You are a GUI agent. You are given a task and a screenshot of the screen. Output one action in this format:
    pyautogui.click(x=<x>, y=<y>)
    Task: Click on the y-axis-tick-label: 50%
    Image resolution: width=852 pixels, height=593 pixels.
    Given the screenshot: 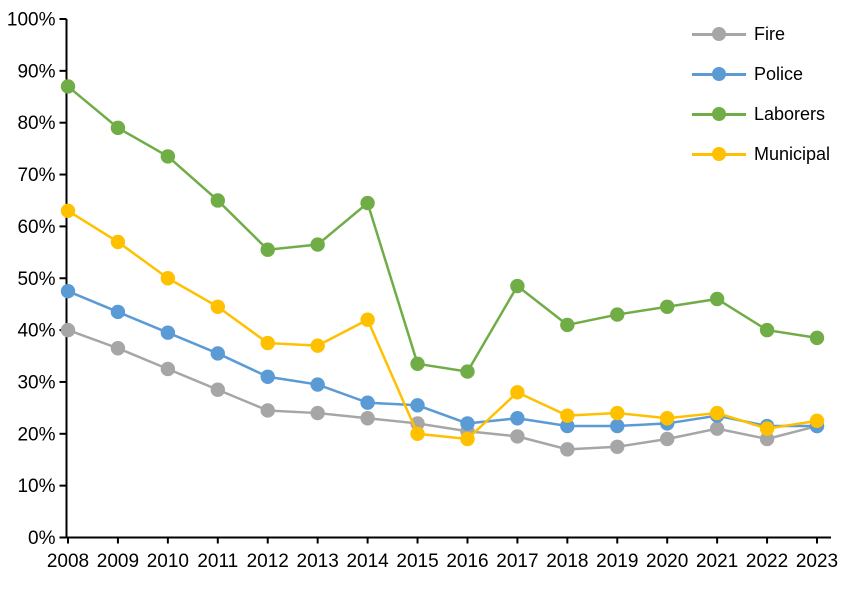 What is the action you would take?
    pyautogui.click(x=36, y=279)
    